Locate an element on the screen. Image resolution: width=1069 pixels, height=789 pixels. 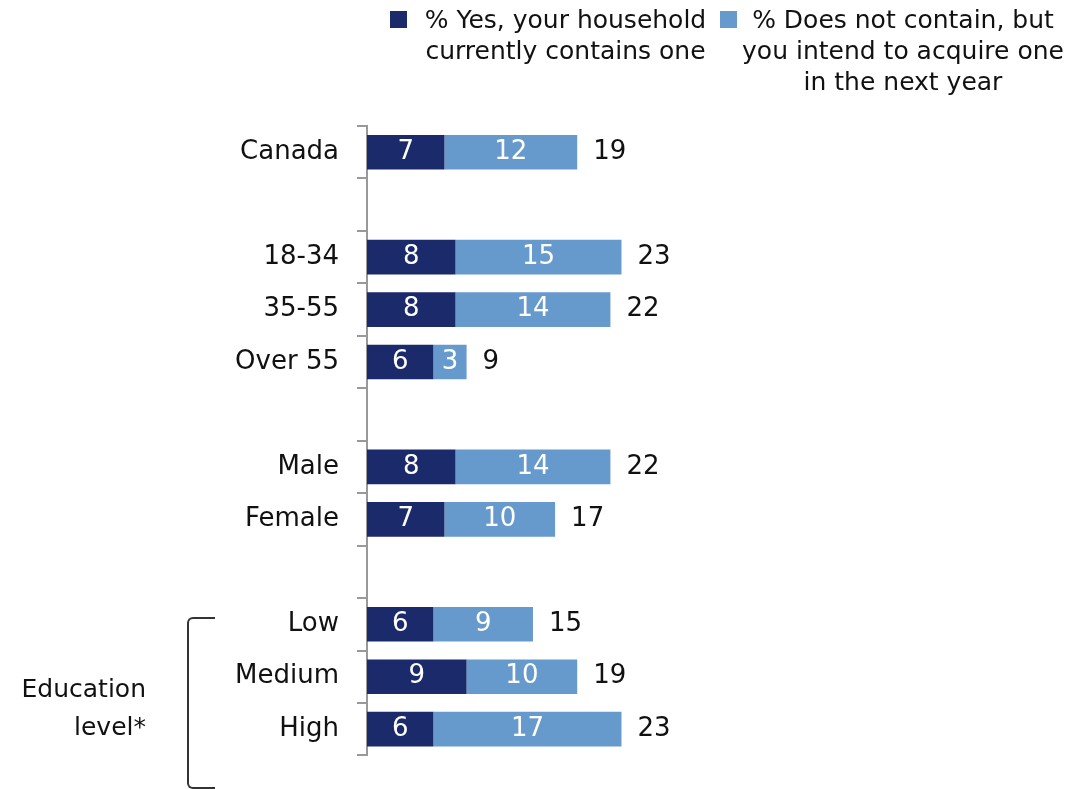
legend-label: % Yes, your household currently contains one is located at coordinates (565, 35).